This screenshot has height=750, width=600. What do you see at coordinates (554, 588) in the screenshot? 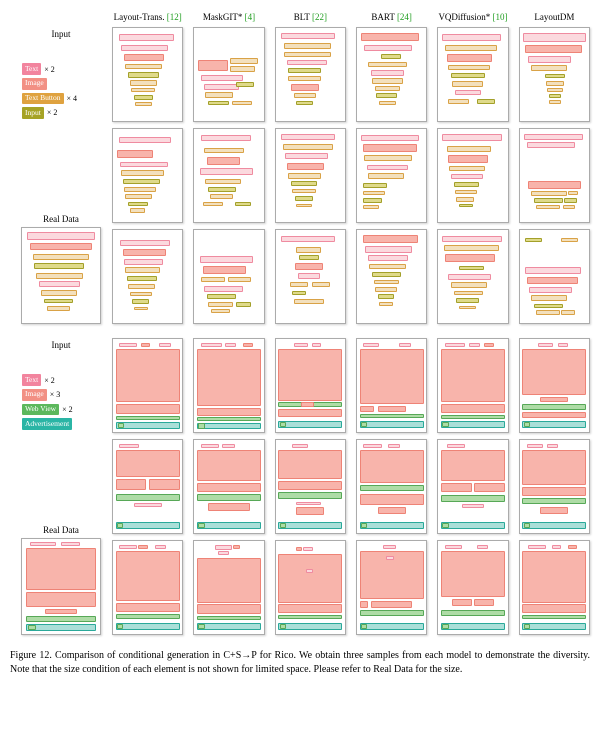
I see `sample-layout-ex2-row3-layoutdm` at bounding box center [554, 588].